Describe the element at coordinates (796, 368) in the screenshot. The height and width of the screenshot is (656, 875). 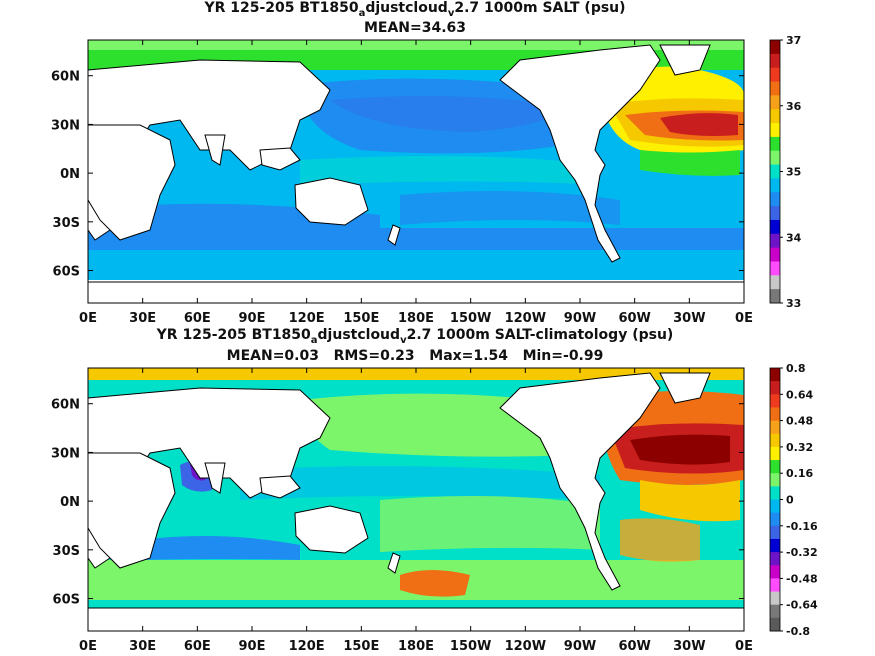
I see `colorbar-label: 0.8` at that location.